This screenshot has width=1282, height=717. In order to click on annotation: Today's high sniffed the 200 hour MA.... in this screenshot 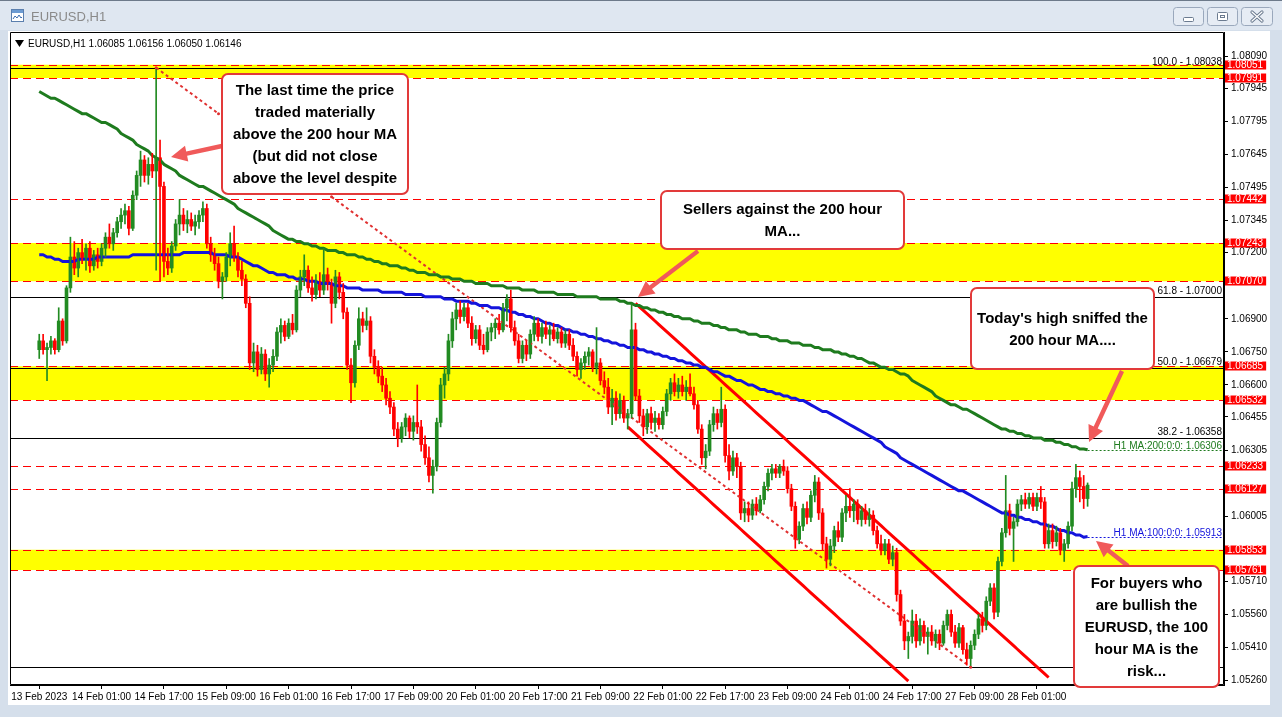, I will do `click(1062, 329)`.